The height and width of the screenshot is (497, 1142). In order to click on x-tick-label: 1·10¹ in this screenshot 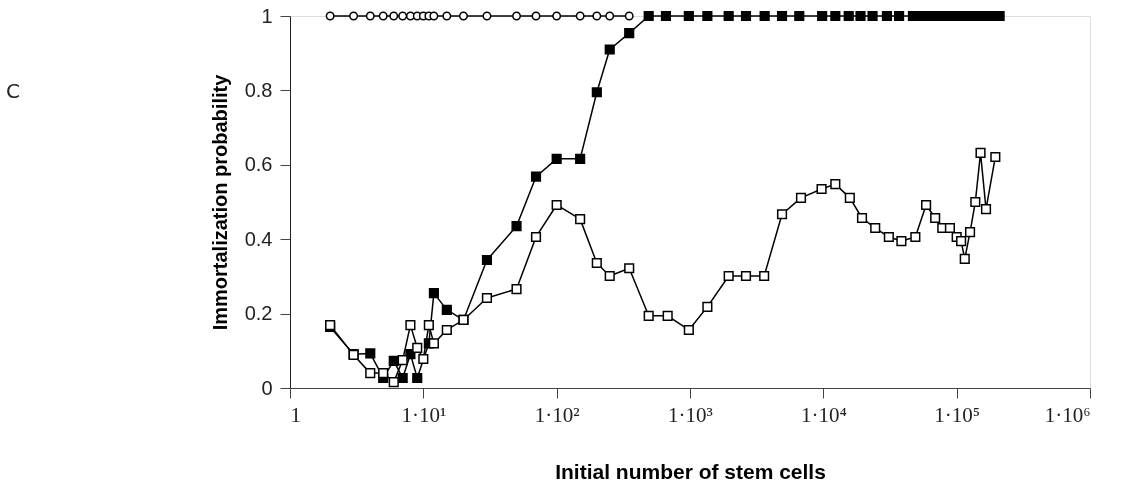, I will do `click(424, 414)`.